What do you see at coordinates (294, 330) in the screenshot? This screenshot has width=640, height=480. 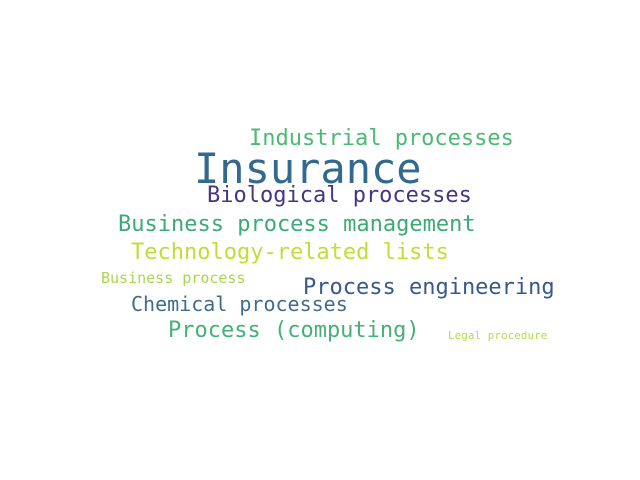 I see `word-process-computing: Process (computing)` at bounding box center [294, 330].